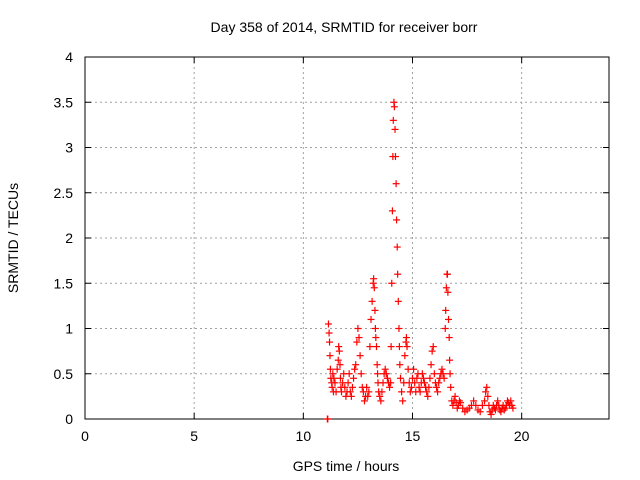 This screenshot has height=480, width=640. I want to click on x-tick-labels: 0 5 10 15 20, so click(305, 436).